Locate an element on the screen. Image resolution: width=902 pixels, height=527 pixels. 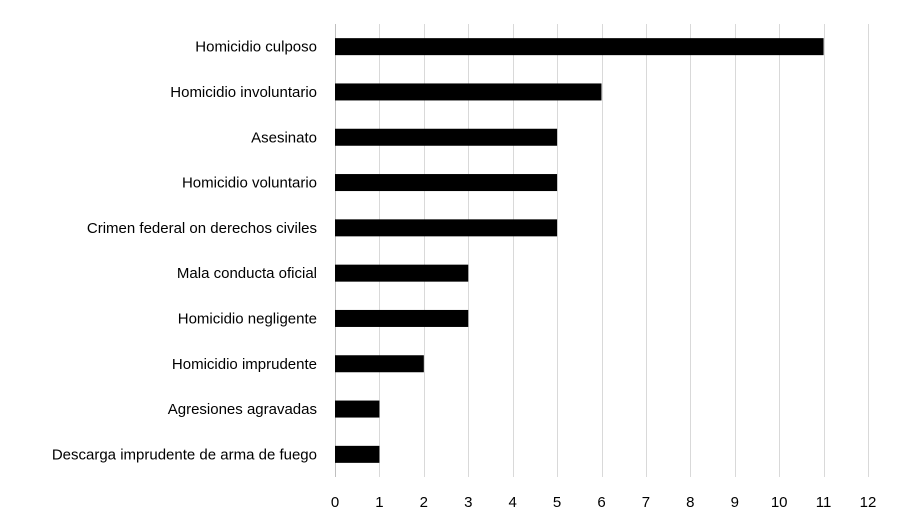
category-label: Mala conducta oficial is located at coordinates (247, 273).